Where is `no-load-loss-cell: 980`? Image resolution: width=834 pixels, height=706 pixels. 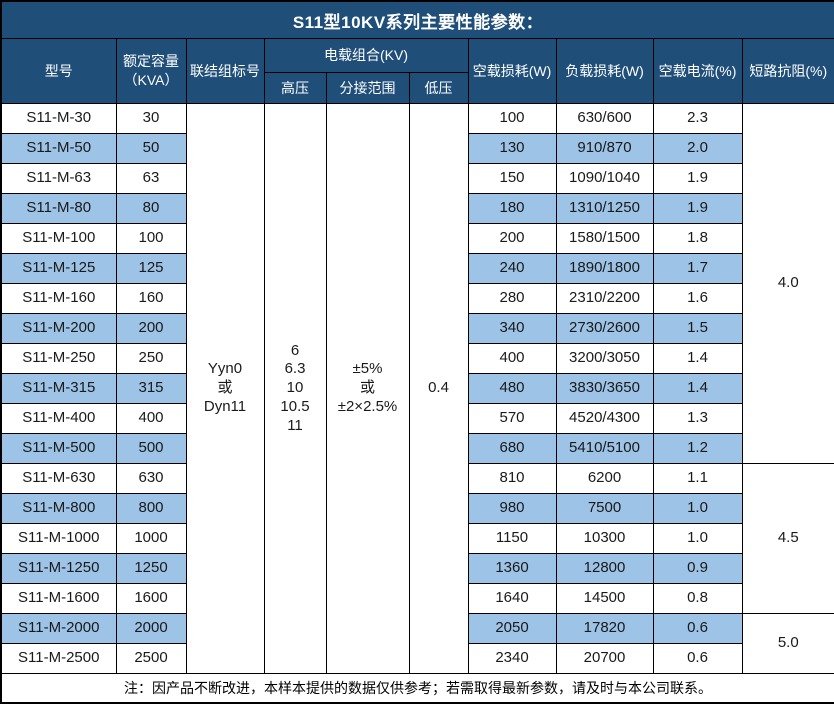
no-load-loss-cell: 980 is located at coordinates (512, 508).